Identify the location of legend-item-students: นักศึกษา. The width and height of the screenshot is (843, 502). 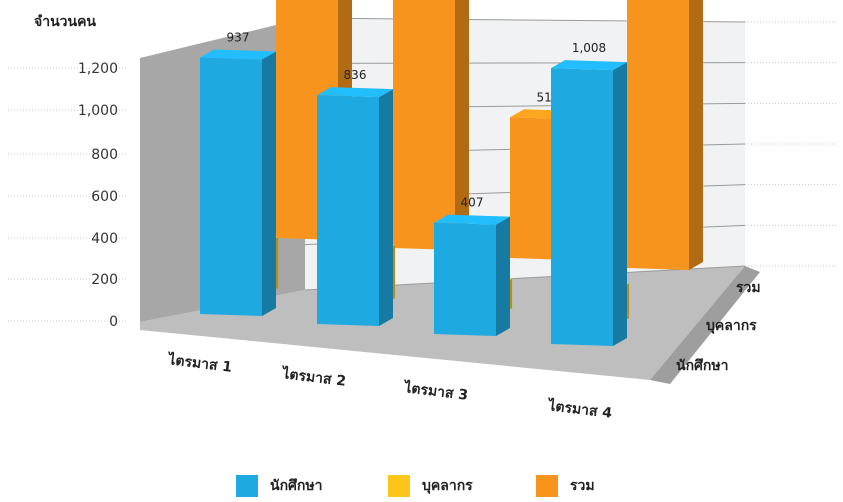
(279, 486).